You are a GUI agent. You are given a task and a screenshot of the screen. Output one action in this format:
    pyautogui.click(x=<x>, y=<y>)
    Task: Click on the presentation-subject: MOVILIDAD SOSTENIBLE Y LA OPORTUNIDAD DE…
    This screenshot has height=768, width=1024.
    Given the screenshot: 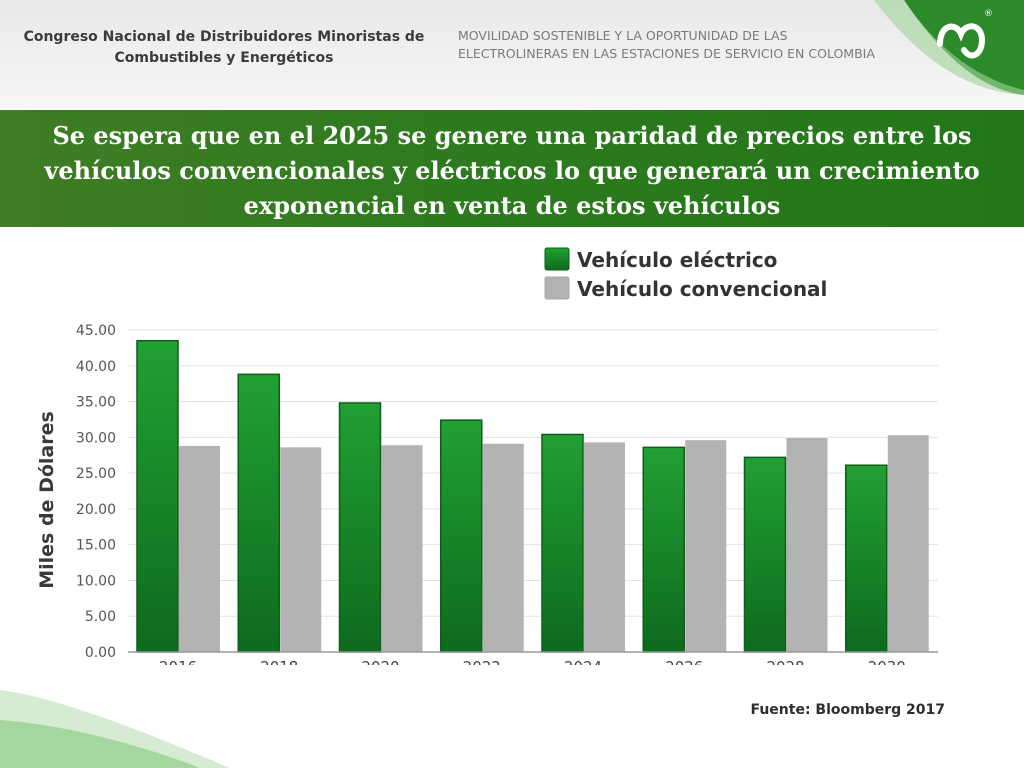 What is the action you would take?
    pyautogui.click(x=693, y=45)
    